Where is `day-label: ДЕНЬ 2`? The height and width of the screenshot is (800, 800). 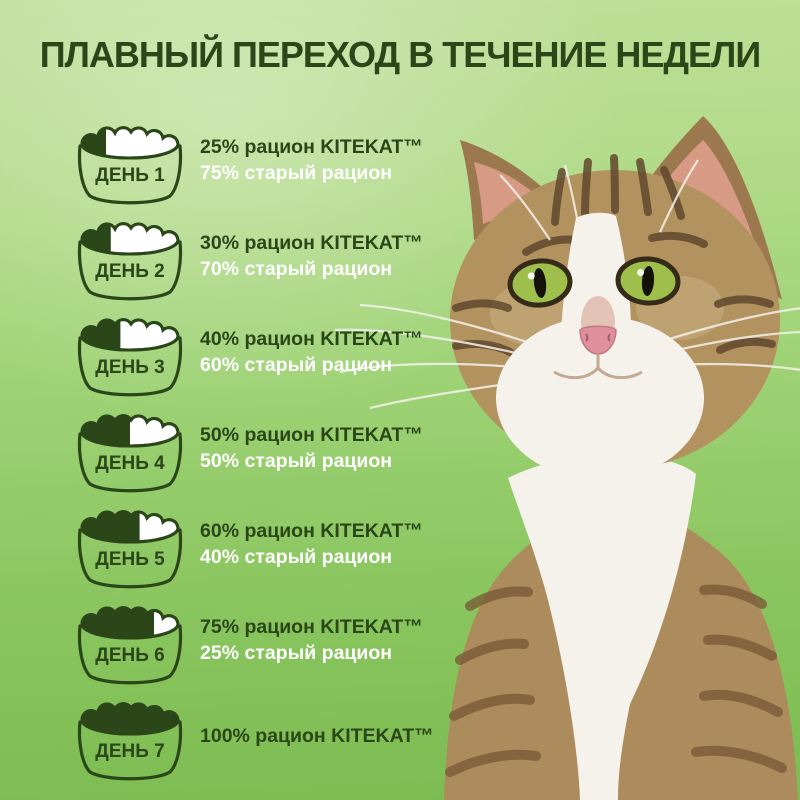
day-label: ДЕНЬ 2 is located at coordinates (129, 271).